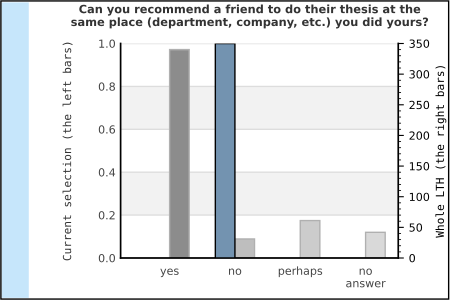  I want to click on y2-tick-label: 200, so click(419, 135).